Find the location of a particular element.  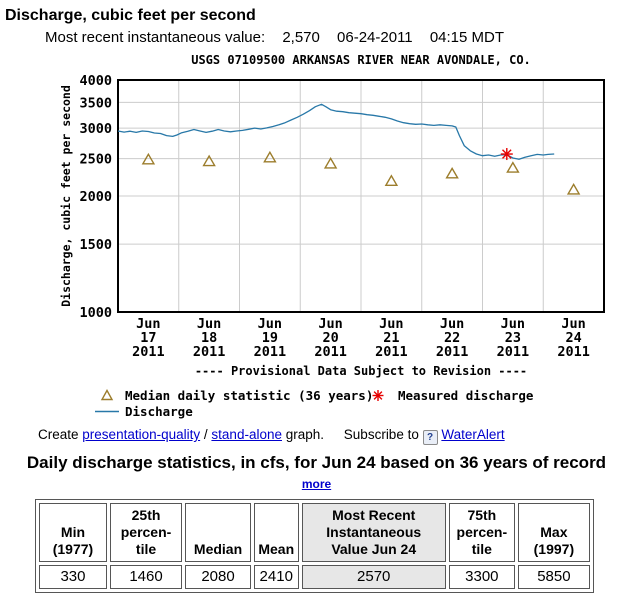

svg-text: 17 is located at coordinates (148, 338).